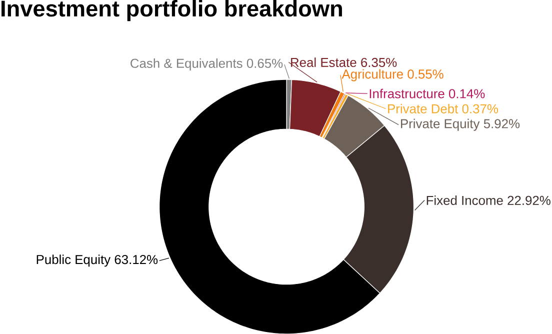 This screenshot has width=552, height=334. I want to click on chart-title: Investment portfolio breakdown, so click(172, 10).